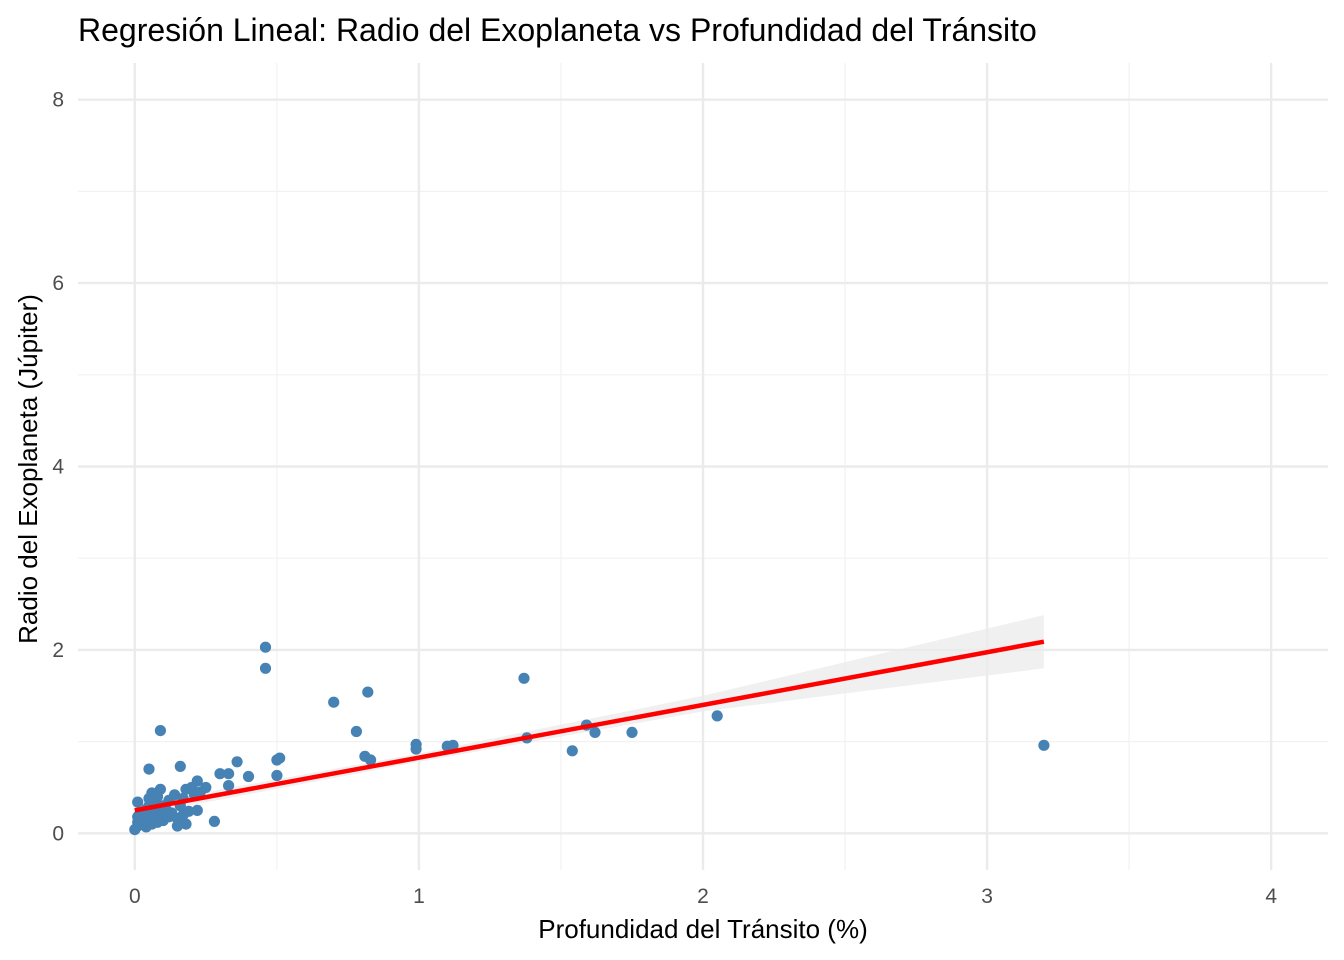 Image resolution: width=1344 pixels, height=960 pixels. I want to click on x-tick-label: 1, so click(419, 896).